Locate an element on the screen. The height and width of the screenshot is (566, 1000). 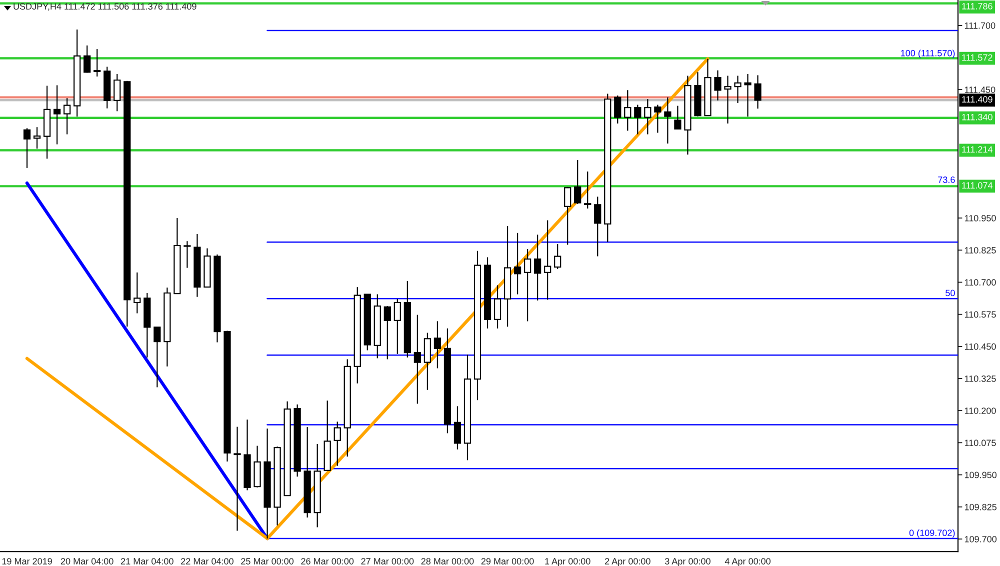
x-tick-label: 19 Mar 2019 is located at coordinates (27, 561).